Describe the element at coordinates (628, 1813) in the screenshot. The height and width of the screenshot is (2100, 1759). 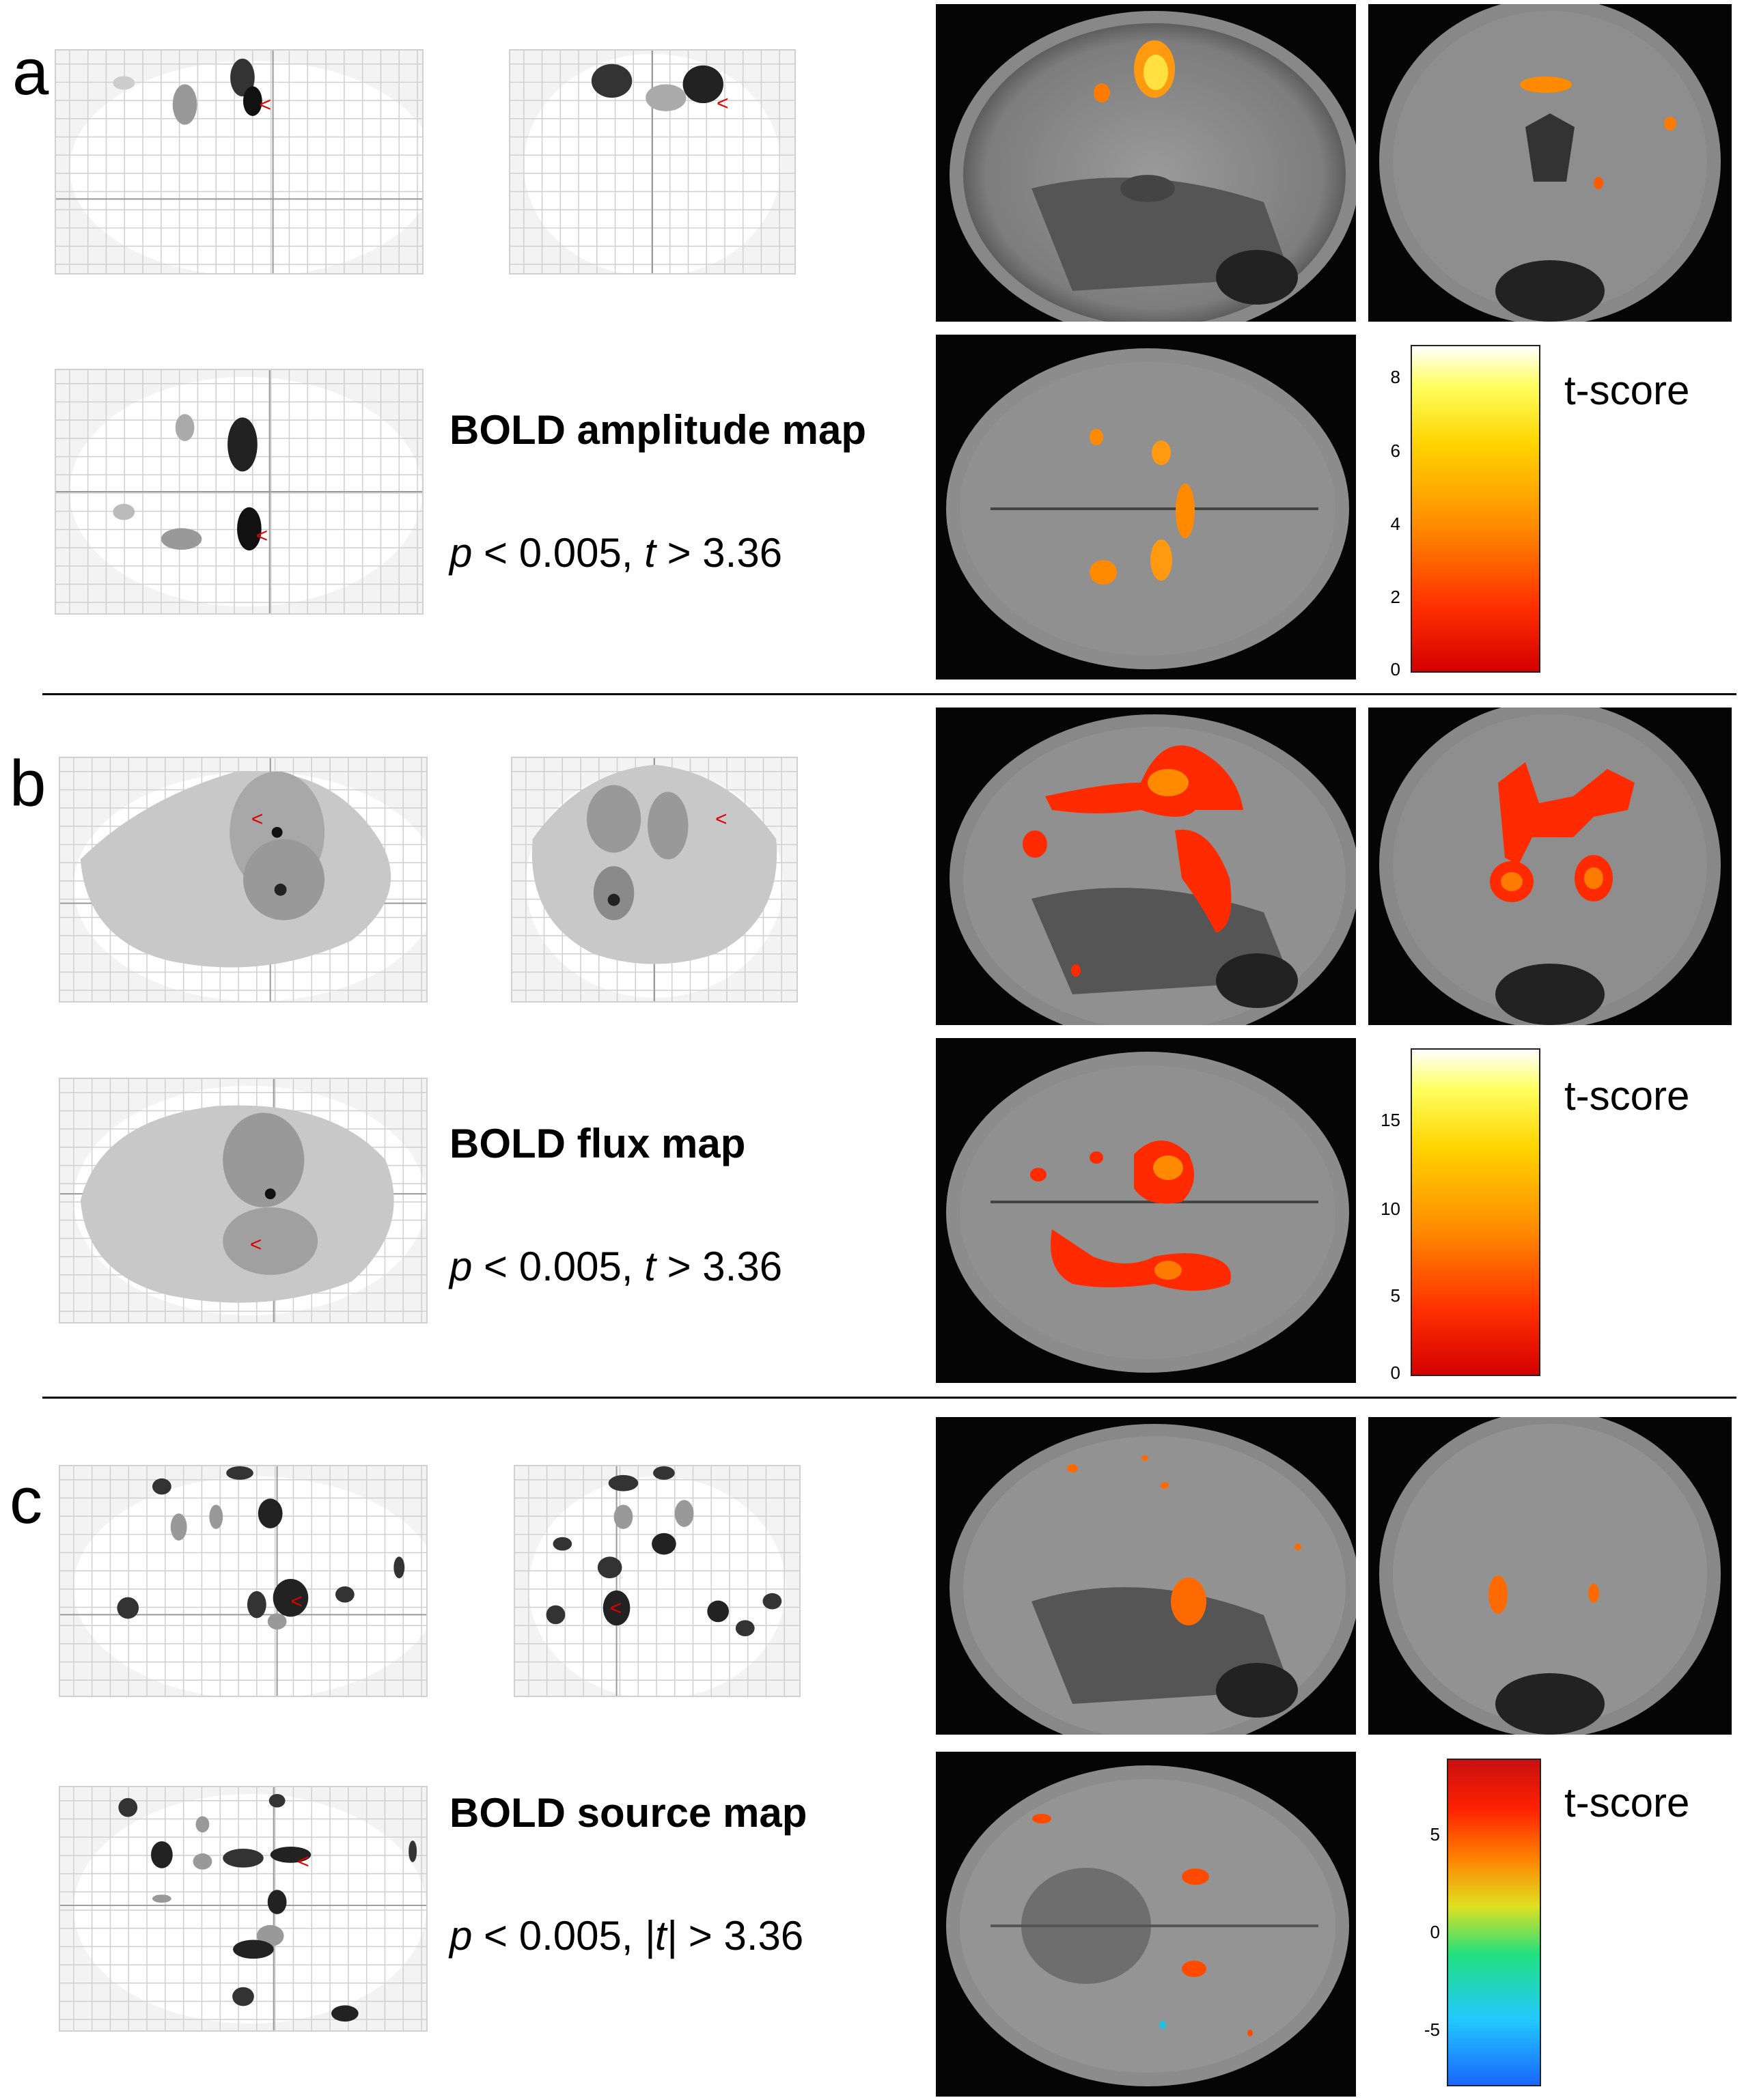
I see `map-title: BOLD source map` at that location.